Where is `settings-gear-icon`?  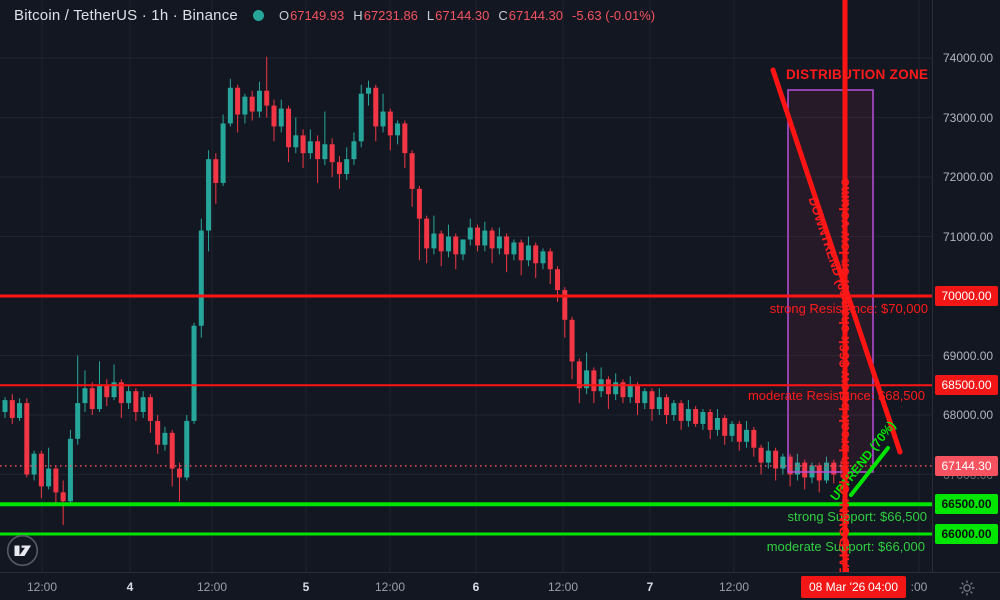
settings-gear-icon is located at coordinates (967, 588).